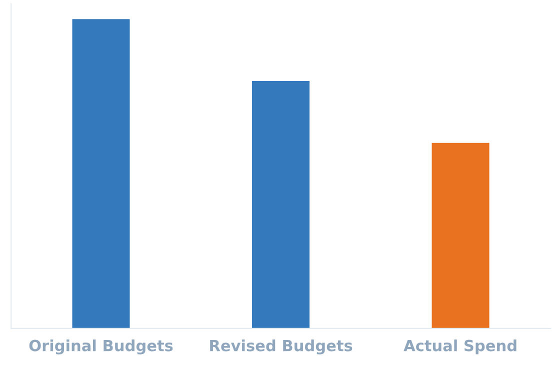 This screenshot has height=369, width=556. Describe the element at coordinates (460, 347) in the screenshot. I see `x-tick-label: Actual Spend` at that location.